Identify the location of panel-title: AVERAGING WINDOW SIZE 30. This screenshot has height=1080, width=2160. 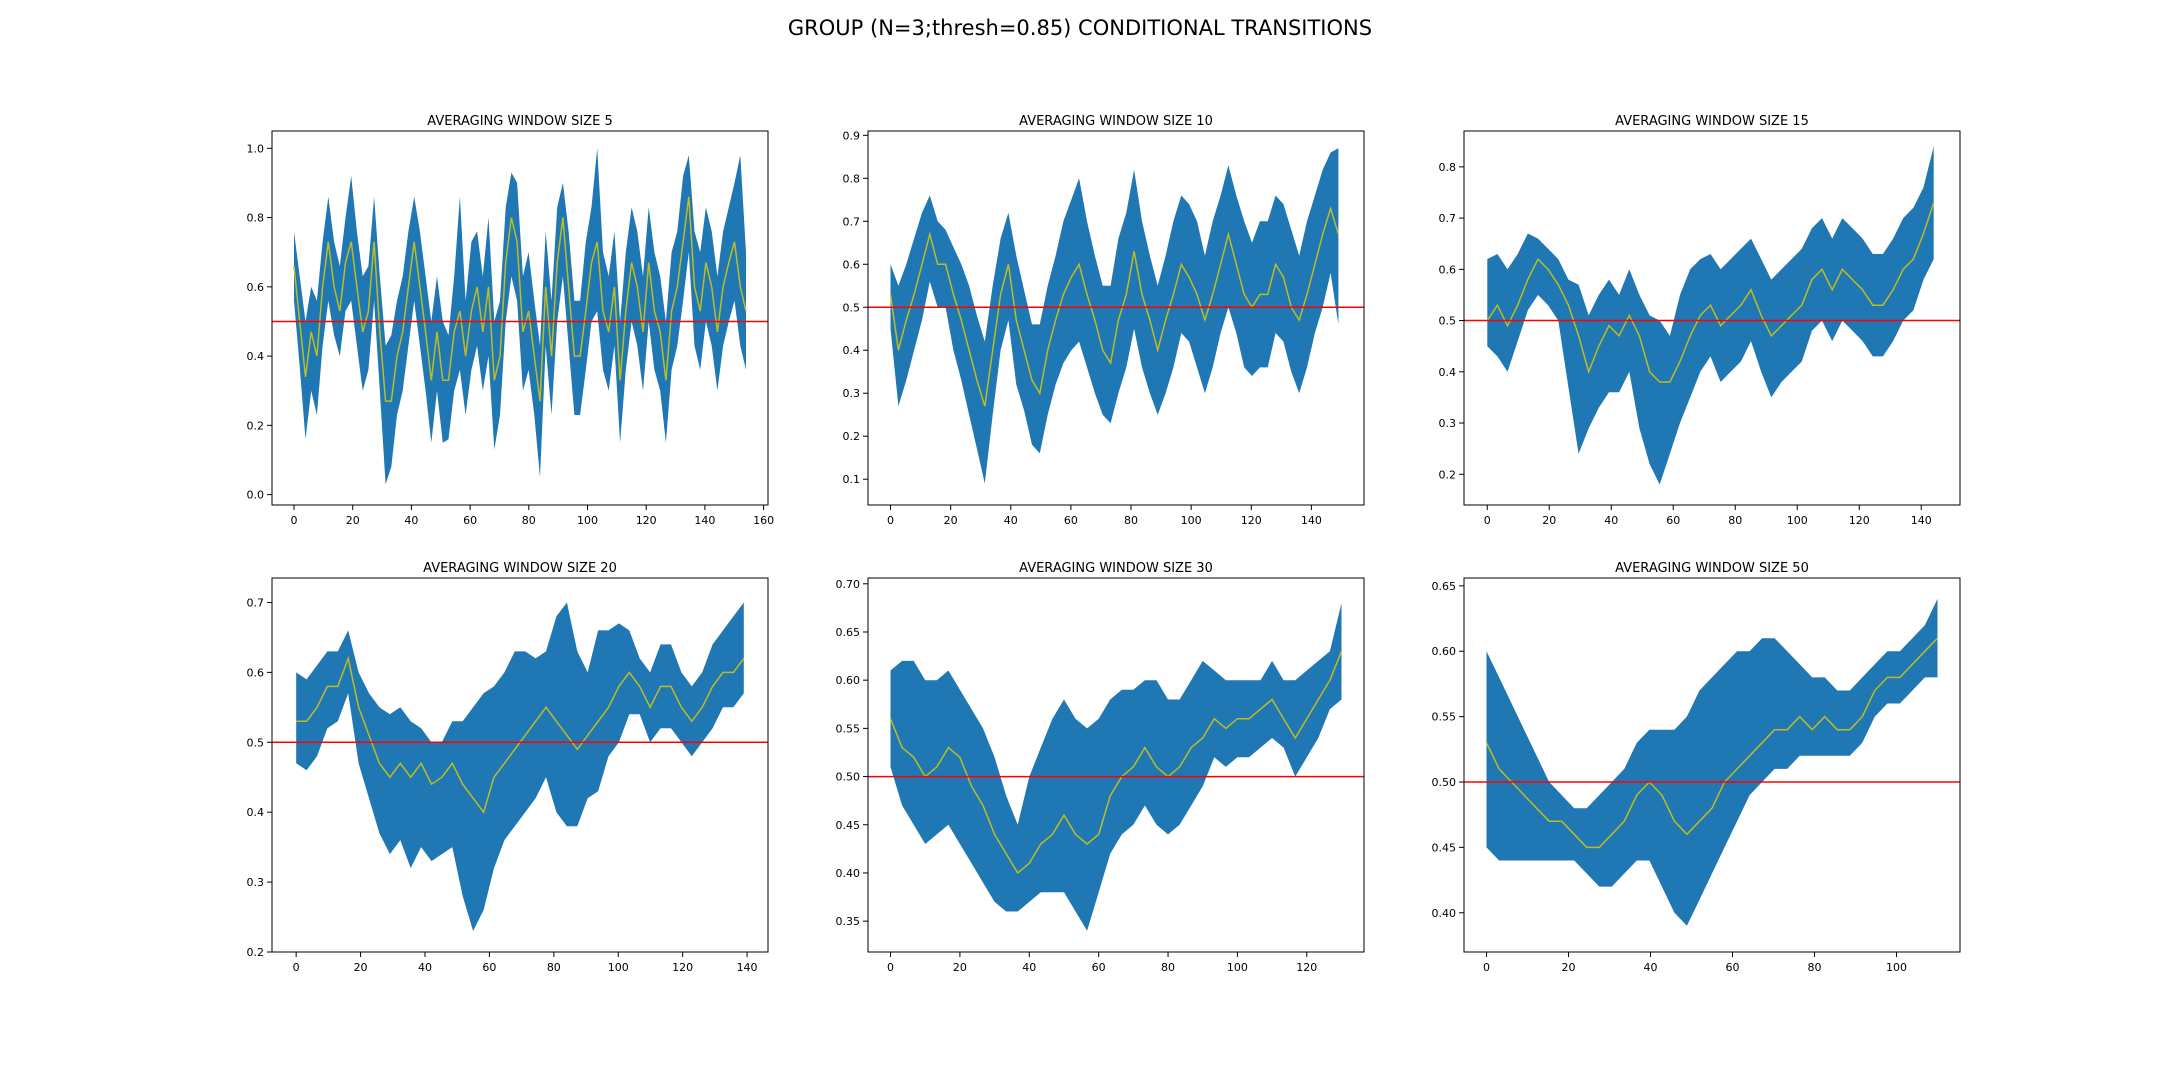
(1116, 568).